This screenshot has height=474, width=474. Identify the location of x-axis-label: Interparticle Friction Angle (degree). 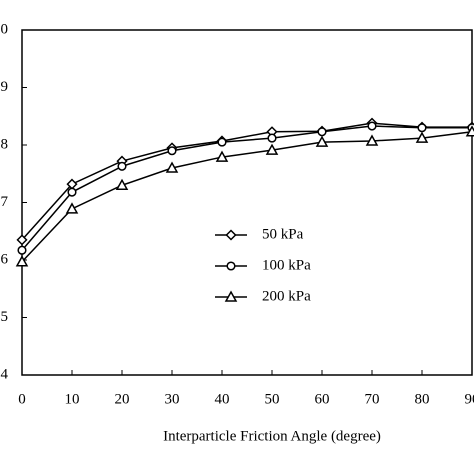
(272, 436).